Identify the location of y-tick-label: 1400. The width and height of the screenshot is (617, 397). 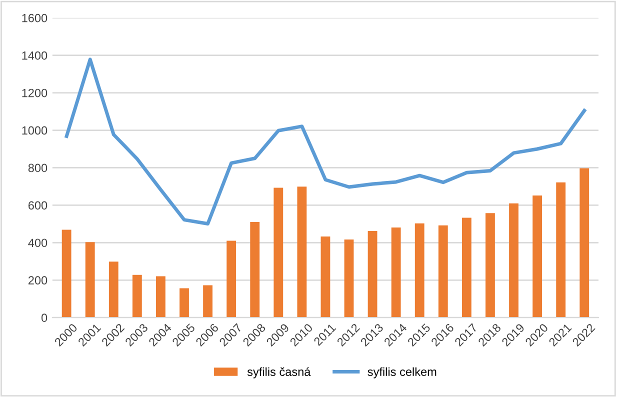
(35, 55).